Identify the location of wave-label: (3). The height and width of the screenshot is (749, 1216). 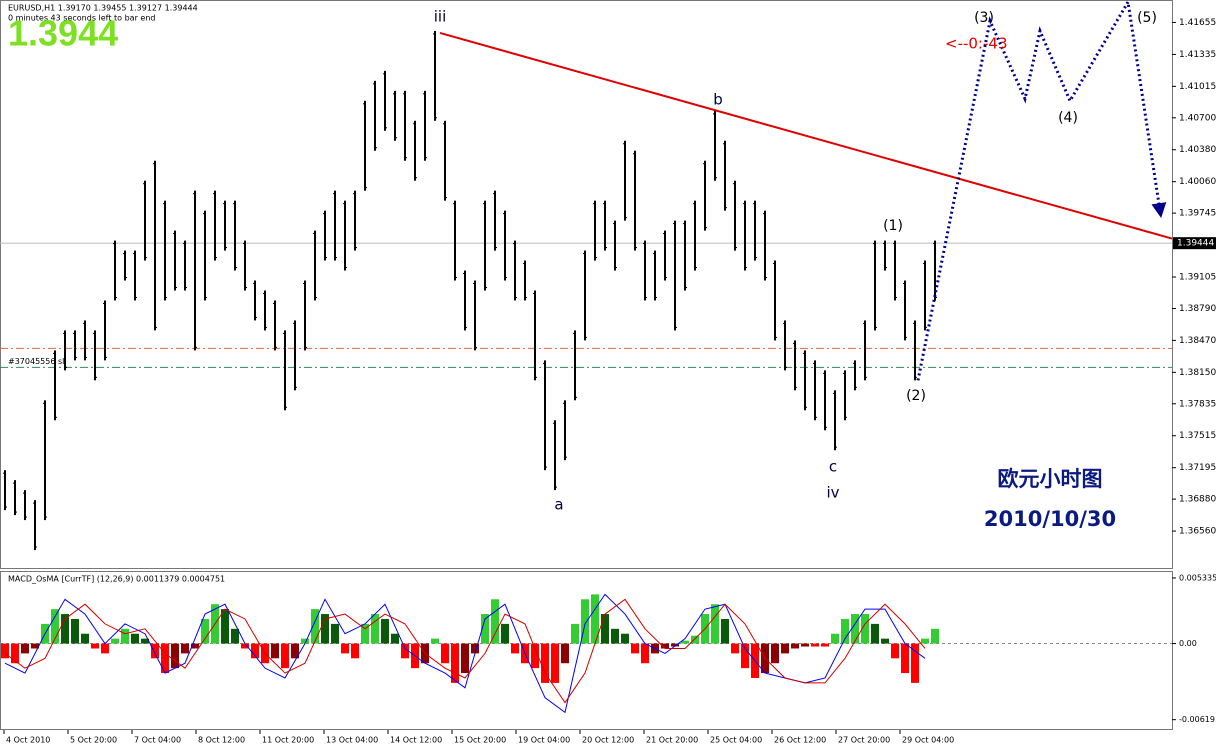
(984, 18).